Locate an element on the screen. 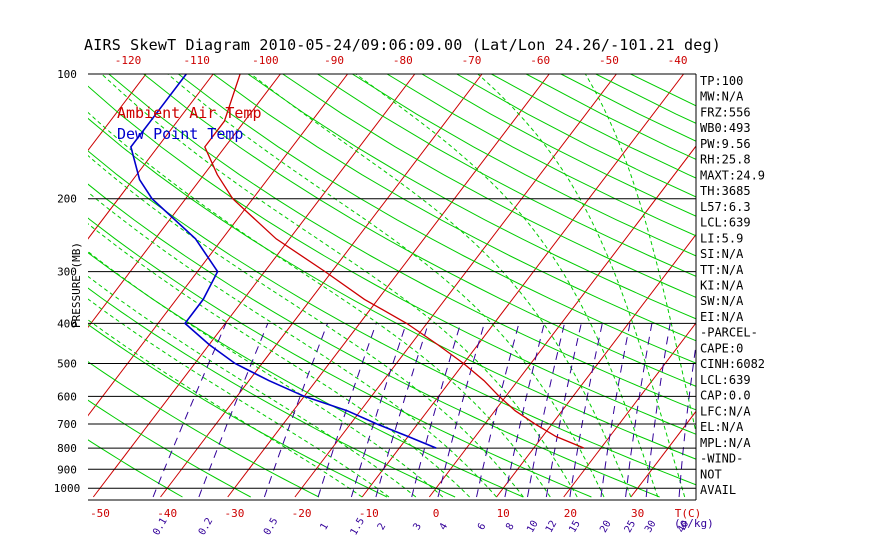 The image size is (870, 560). mixing-ratio-tick-label: 0.2 is located at coordinates (206, 526).